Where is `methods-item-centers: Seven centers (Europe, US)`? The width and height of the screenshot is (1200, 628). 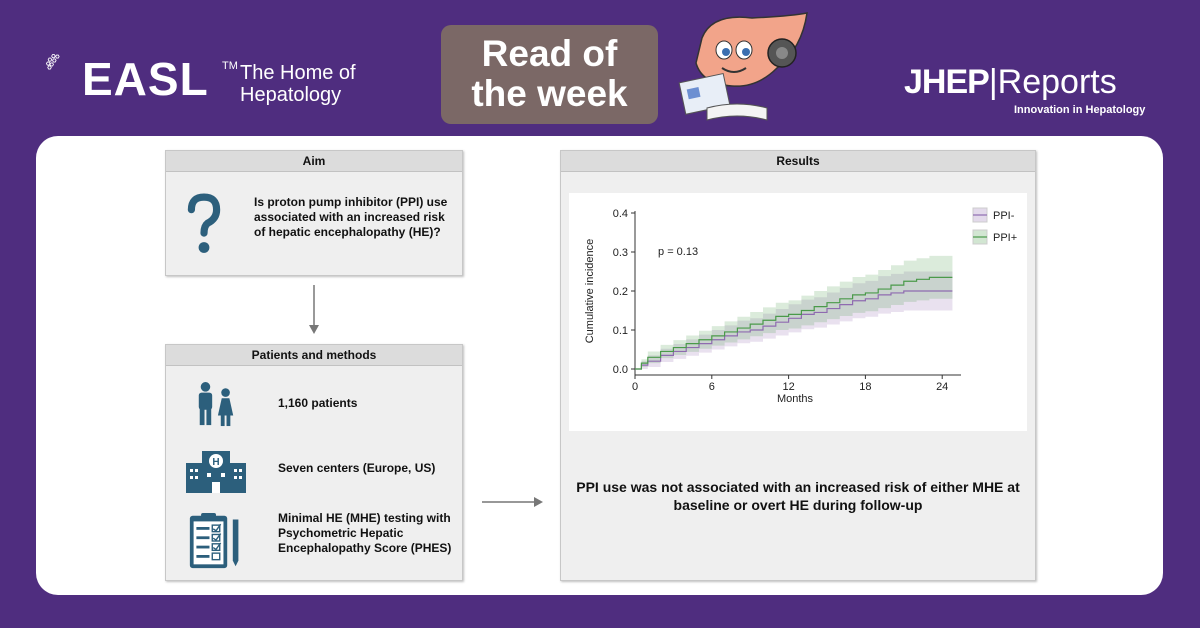 methods-item-centers: Seven centers (Europe, US) is located at coordinates (357, 468).